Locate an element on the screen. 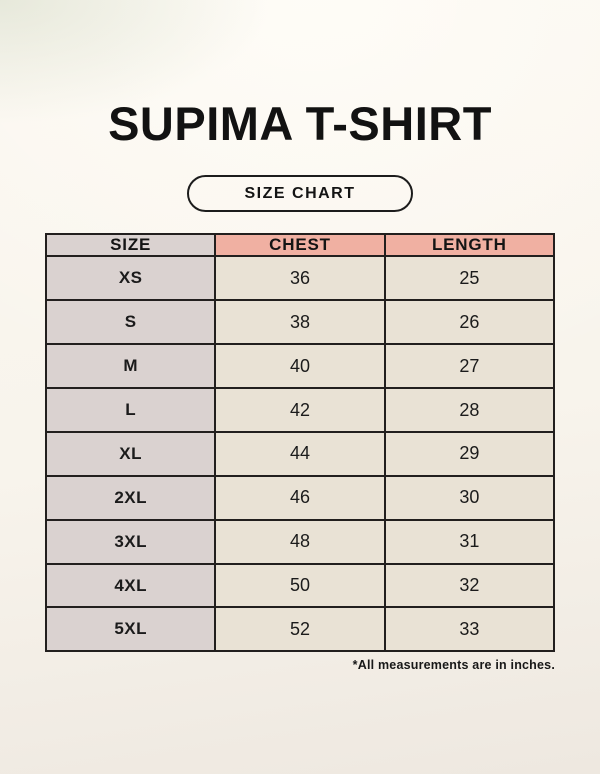 This screenshot has width=600, height=774. chest-value: 50 is located at coordinates (300, 585).